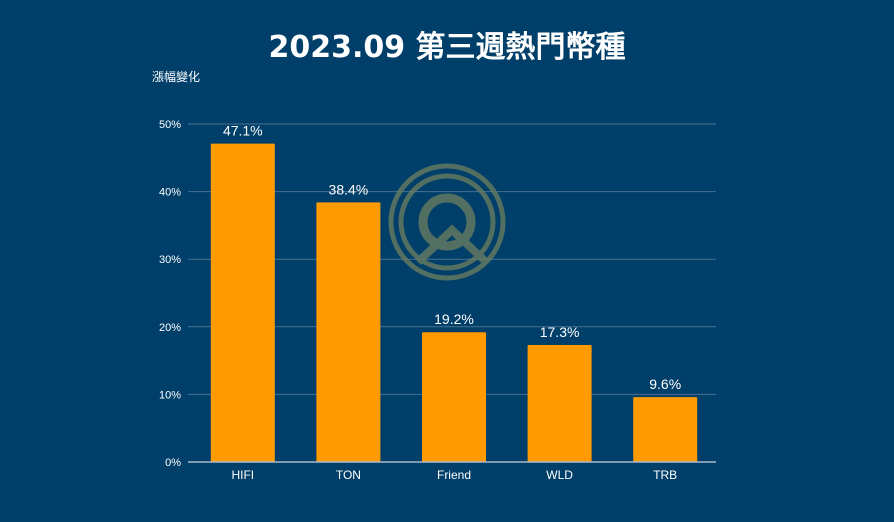 The height and width of the screenshot is (522, 894). I want to click on data-label: 38.4%, so click(349, 189).